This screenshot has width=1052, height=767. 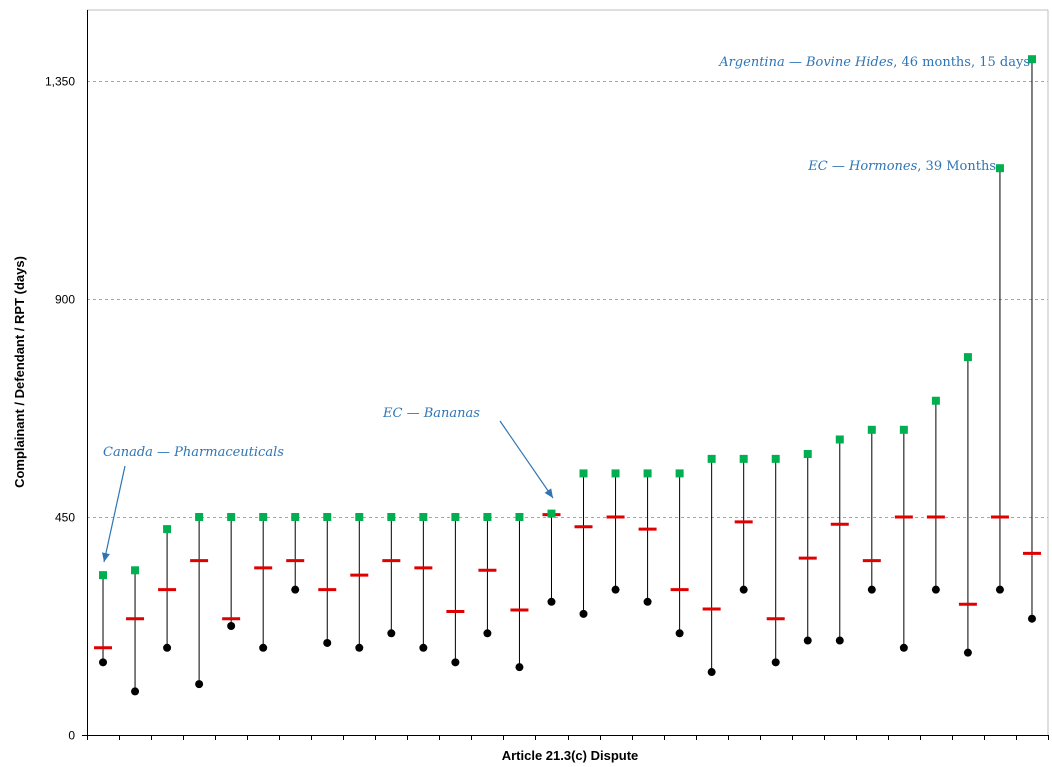 What do you see at coordinates (570, 755) in the screenshot?
I see `x-axis-title: Article 21.3(c) Dispute` at bounding box center [570, 755].